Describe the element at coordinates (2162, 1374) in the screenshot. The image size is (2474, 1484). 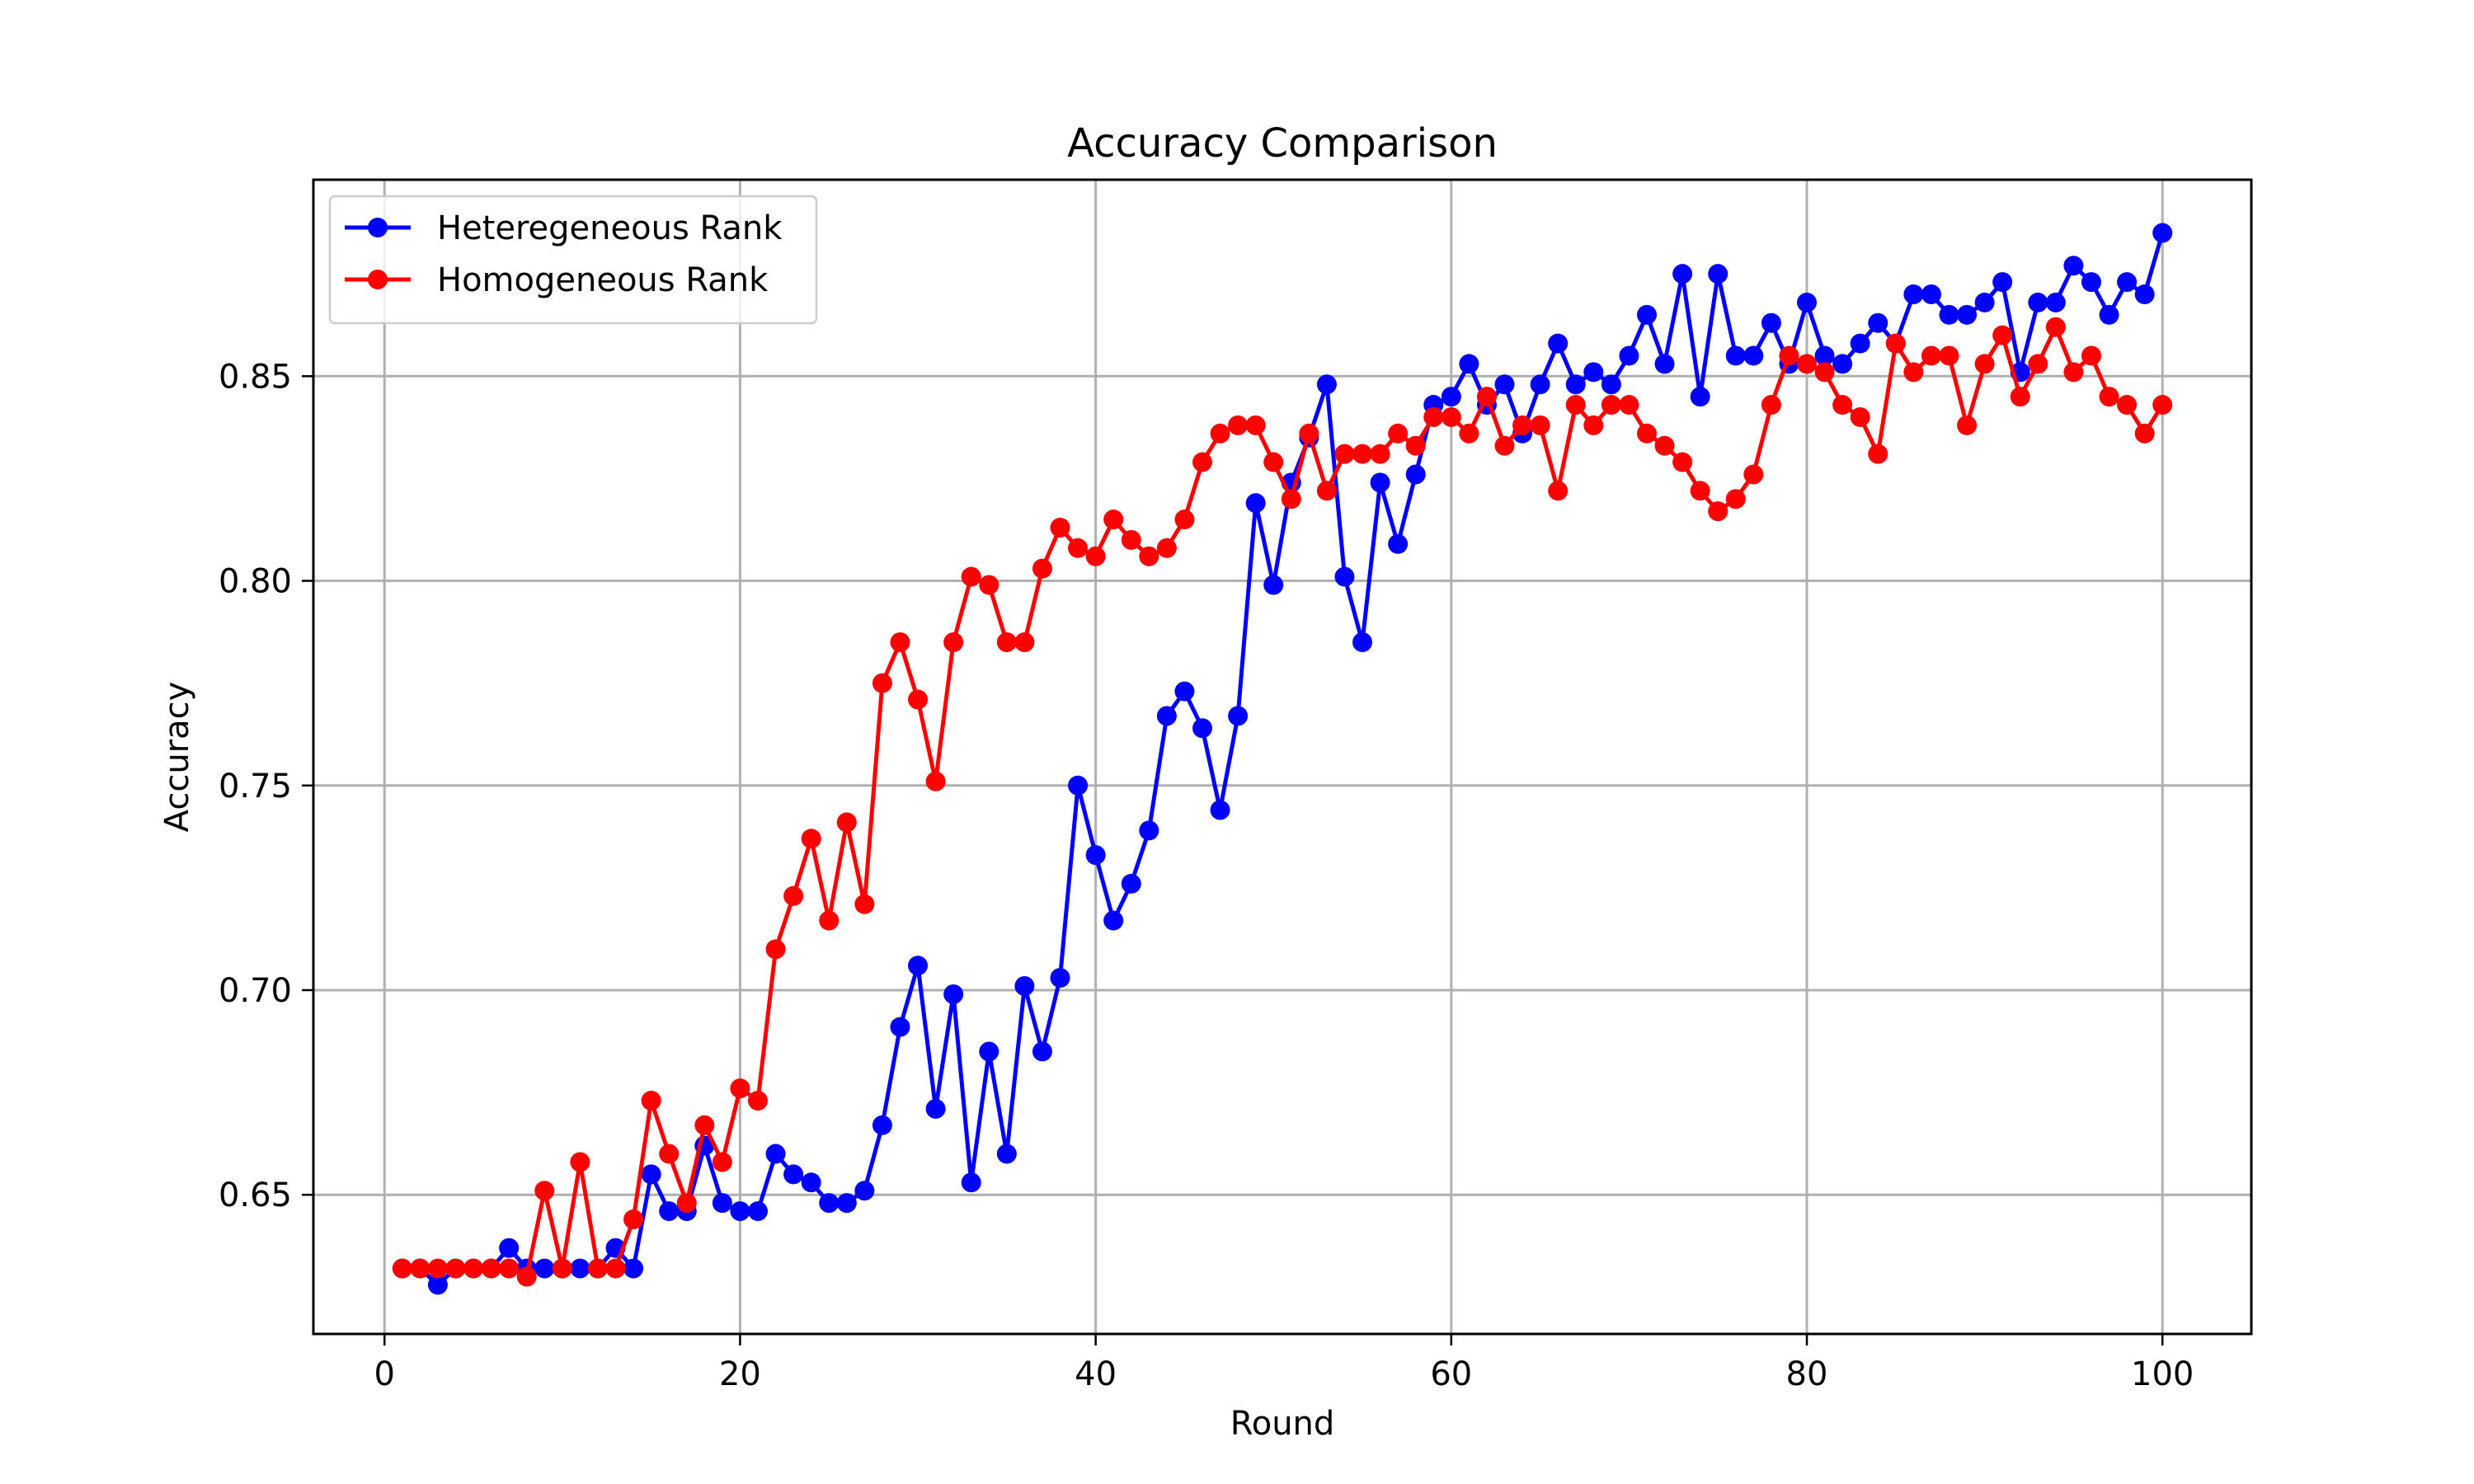
I see `x-tick-label: 100` at that location.